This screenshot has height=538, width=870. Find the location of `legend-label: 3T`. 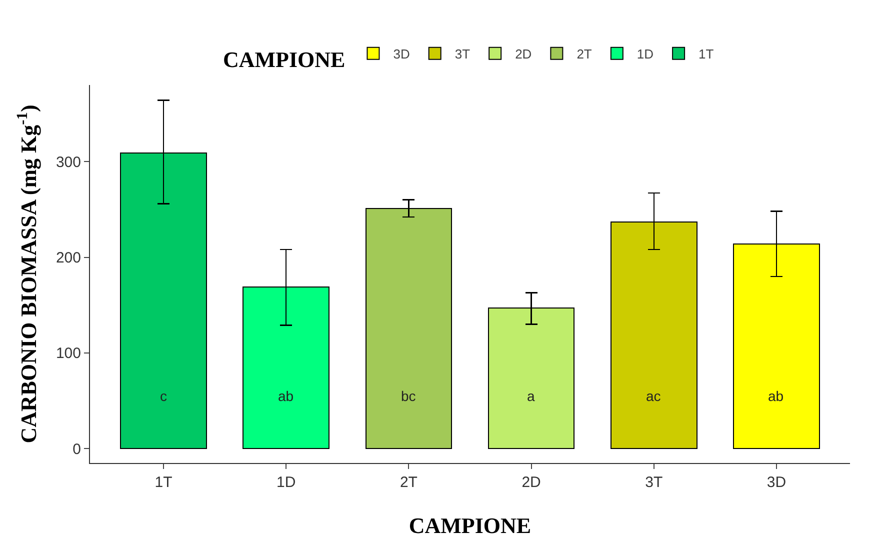

legend-label: 3T is located at coordinates (462, 54).